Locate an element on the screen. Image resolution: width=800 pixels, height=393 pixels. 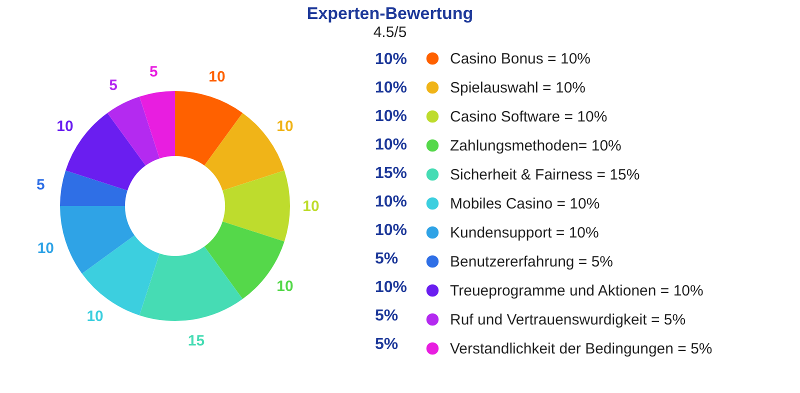
text: 15% is located at coordinates (391, 173).